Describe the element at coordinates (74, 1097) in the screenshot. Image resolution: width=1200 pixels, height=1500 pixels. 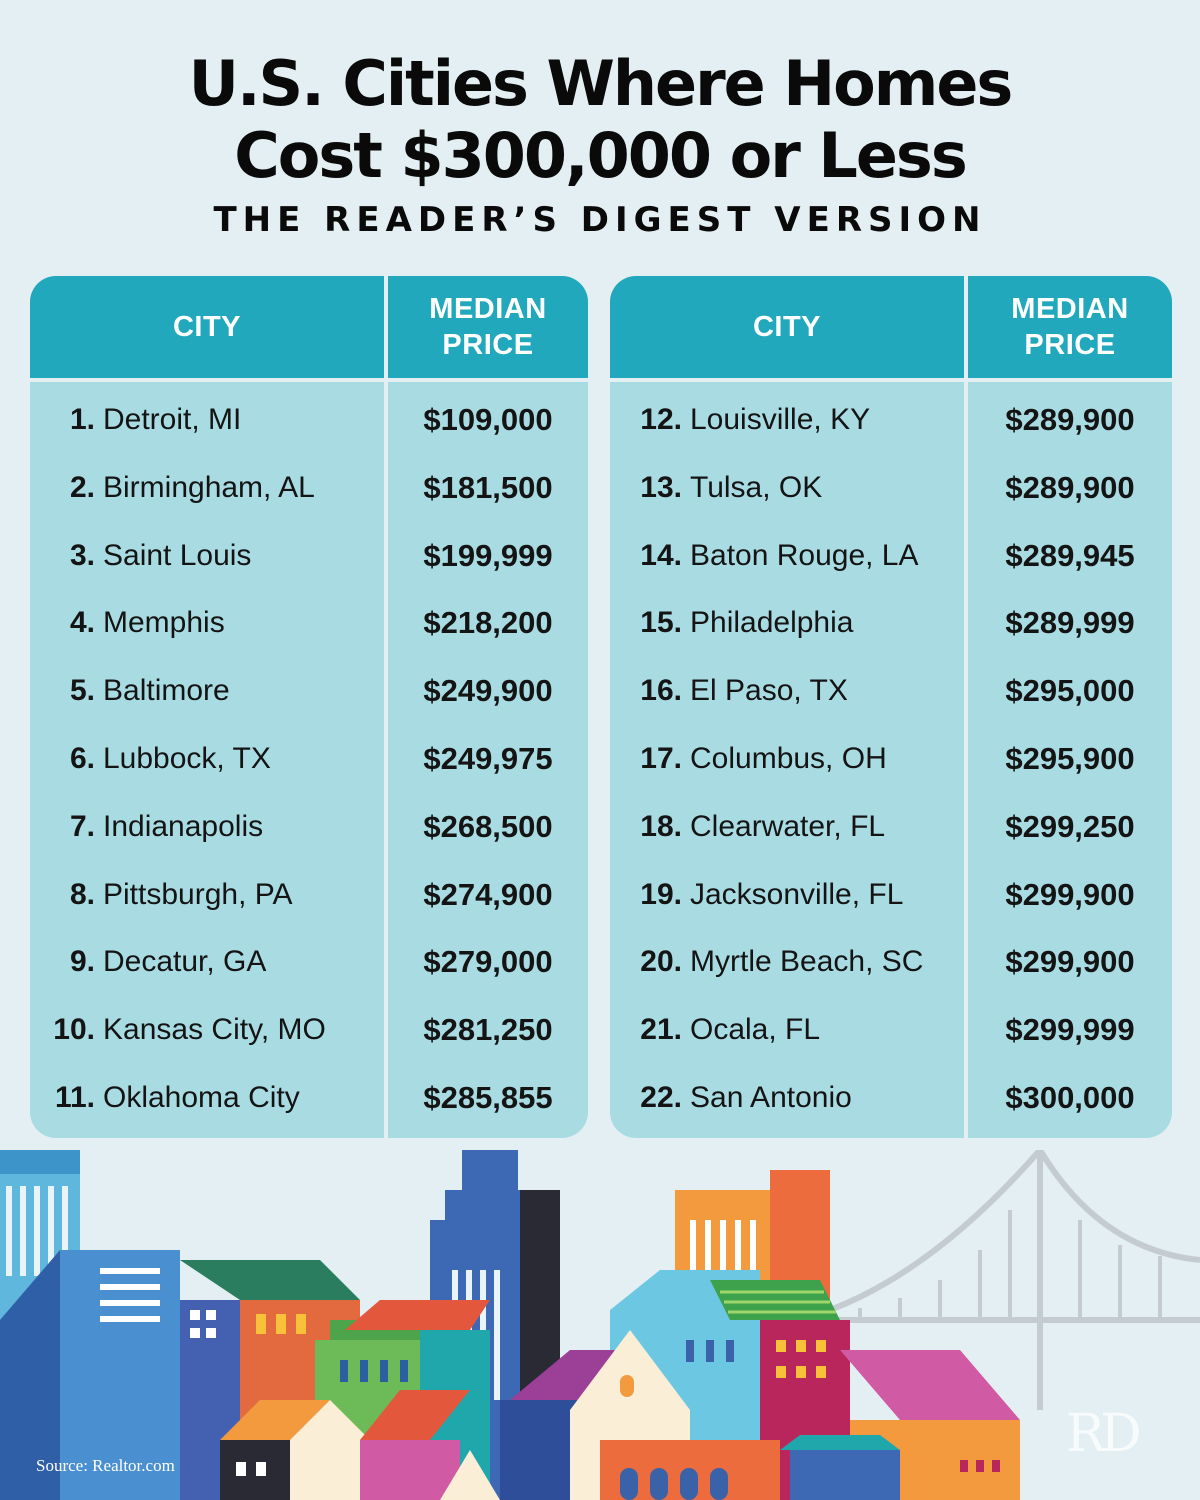
I see `rank-number: 11.` at that location.